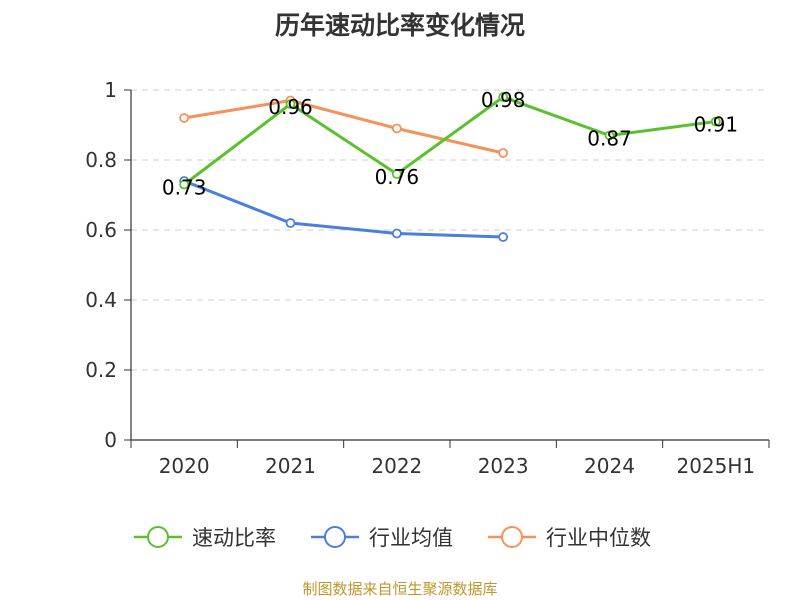 The image size is (800, 600). What do you see at coordinates (715, 466) in the screenshot?
I see `x-tick-label: 2025H1` at bounding box center [715, 466].